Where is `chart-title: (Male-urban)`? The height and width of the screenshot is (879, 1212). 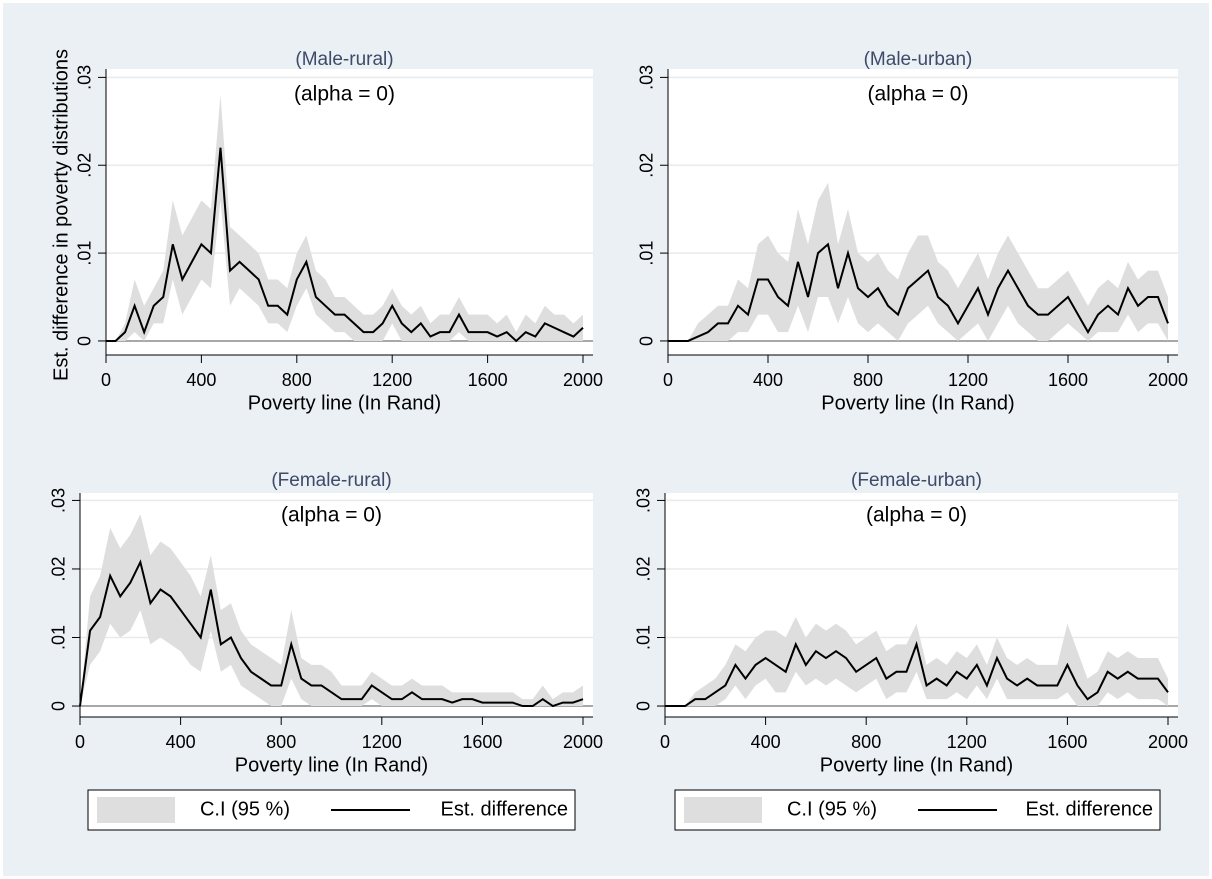
chart-title: (Male-urban) is located at coordinates (918, 59).